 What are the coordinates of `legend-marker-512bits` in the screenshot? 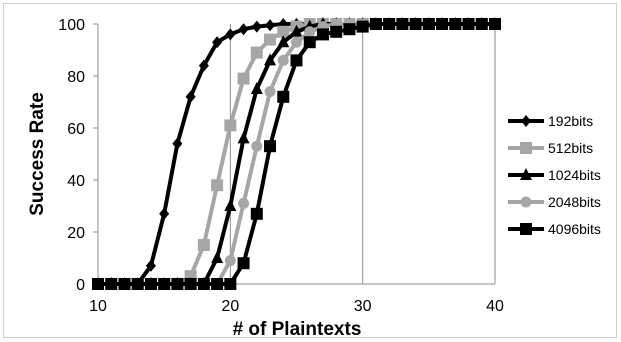 It's located at (526, 148).